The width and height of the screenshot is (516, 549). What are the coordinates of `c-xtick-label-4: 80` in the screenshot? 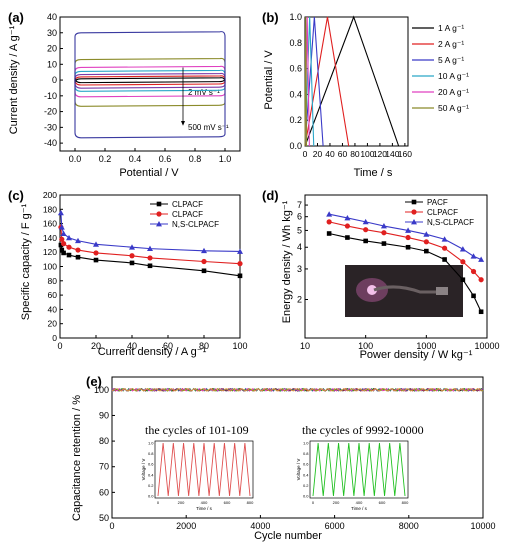 It's located at (204, 346).